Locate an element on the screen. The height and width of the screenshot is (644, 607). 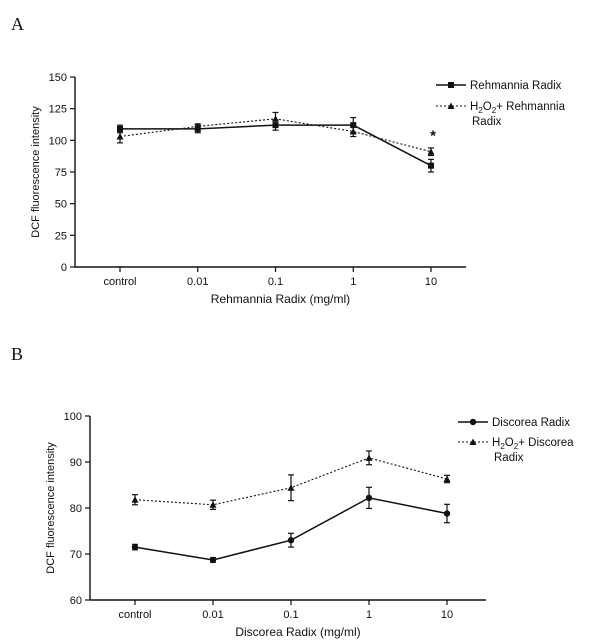
legend-label: Discorea Radix is located at coordinates (531, 423).